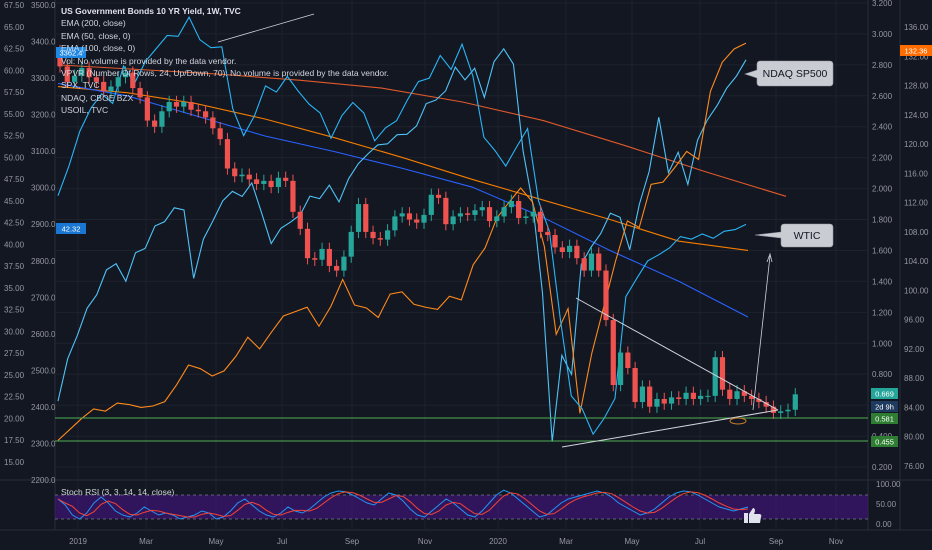  Describe the element at coordinates (14, 201) in the screenshot. I see `left-usoil-tick: 45.00` at that location.